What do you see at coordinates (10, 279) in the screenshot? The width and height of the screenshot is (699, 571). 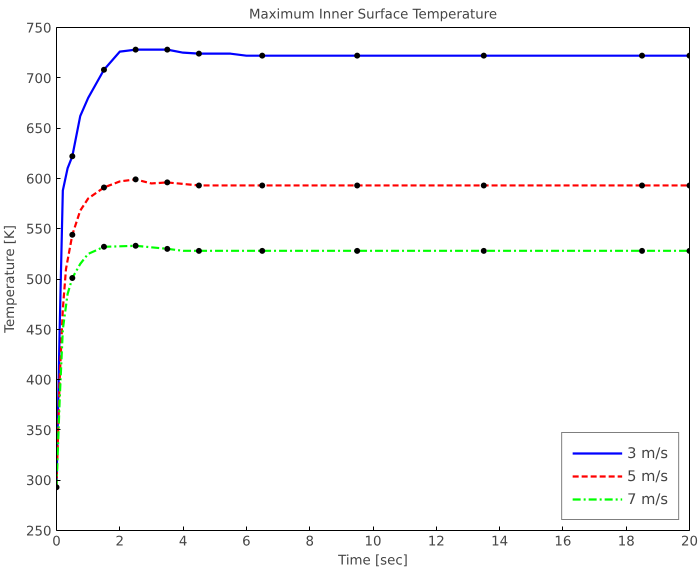 I see `y-axis-title: Temperature [K]` at bounding box center [10, 279].